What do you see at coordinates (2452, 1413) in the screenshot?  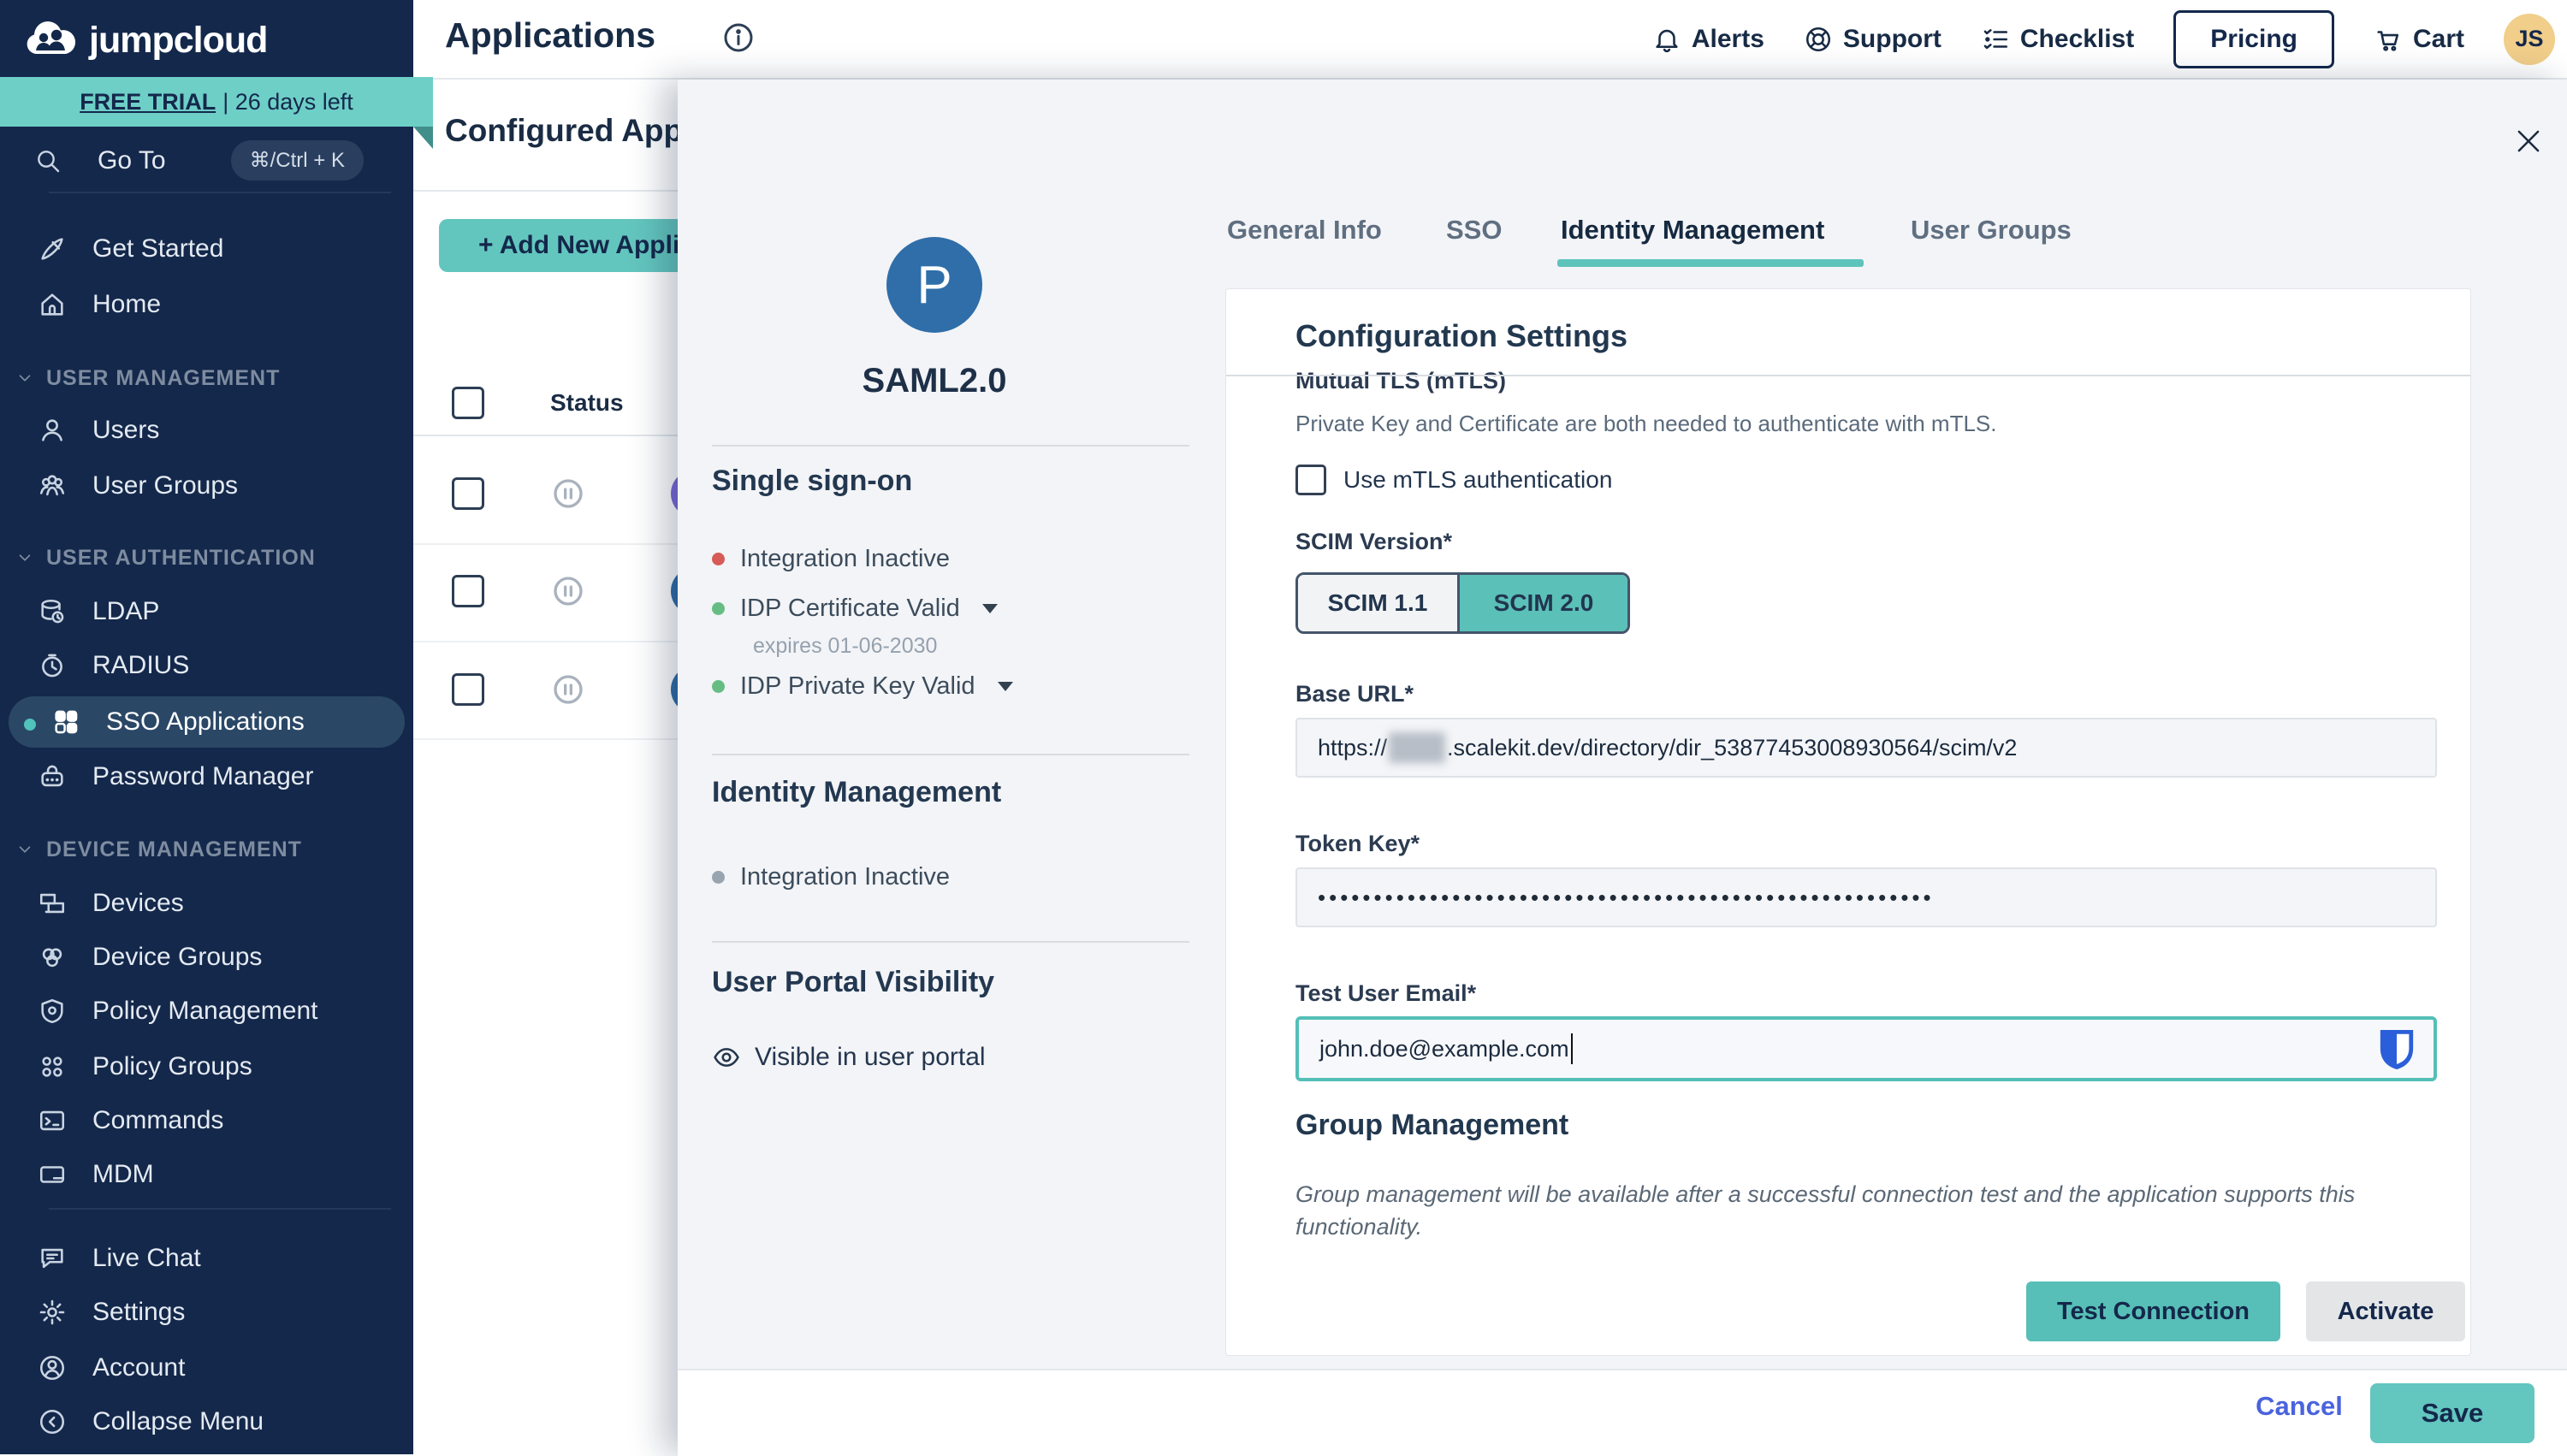 I see `save-button: Save` at bounding box center [2452, 1413].